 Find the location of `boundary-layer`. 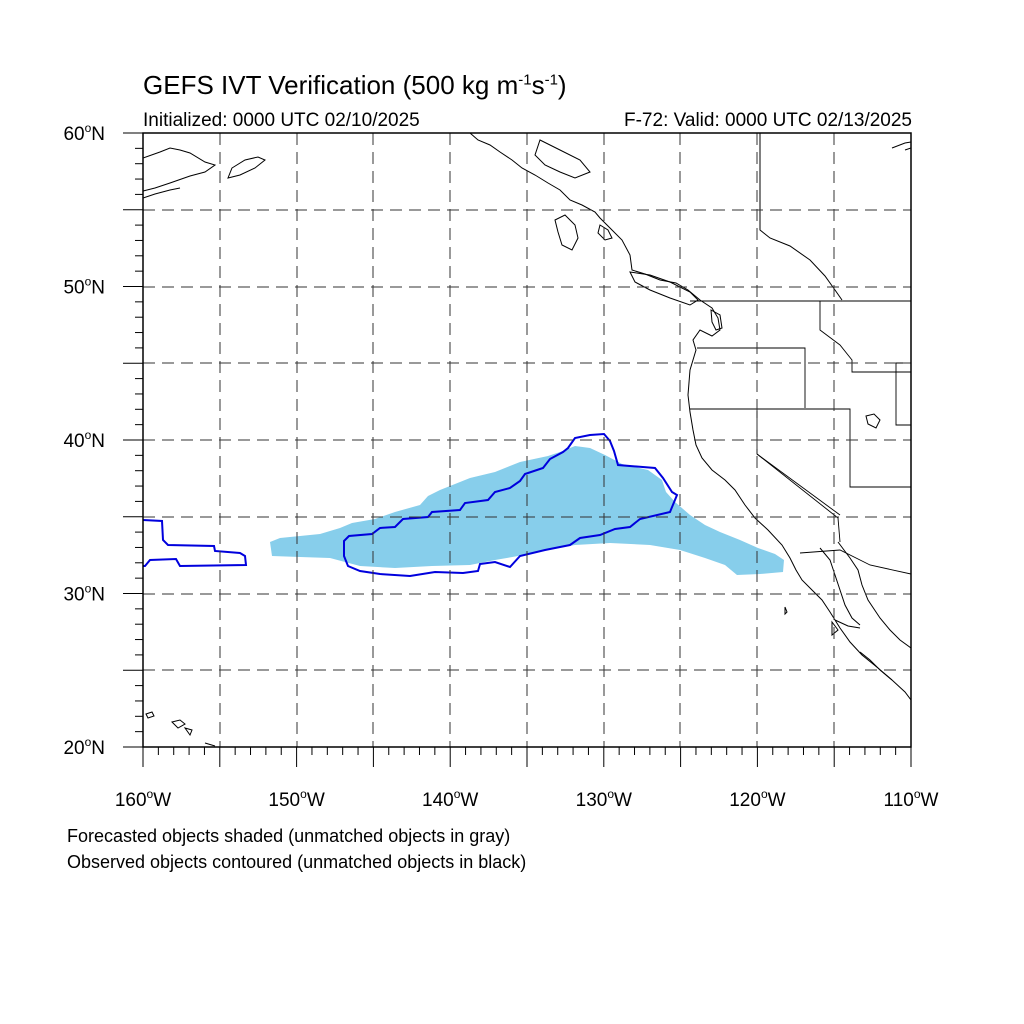

boundary-layer is located at coordinates (800, 437).